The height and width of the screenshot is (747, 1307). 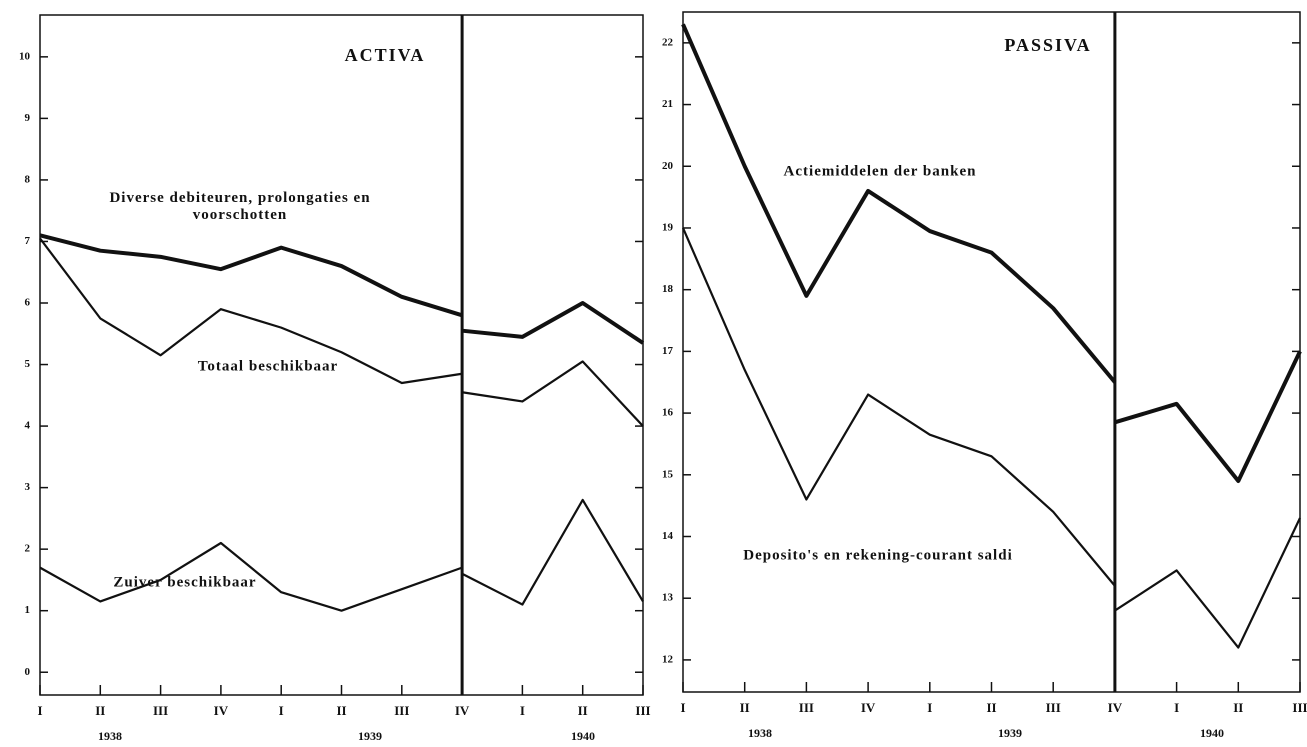 I want to click on y-tick-label: 12, so click(x=668, y=659).